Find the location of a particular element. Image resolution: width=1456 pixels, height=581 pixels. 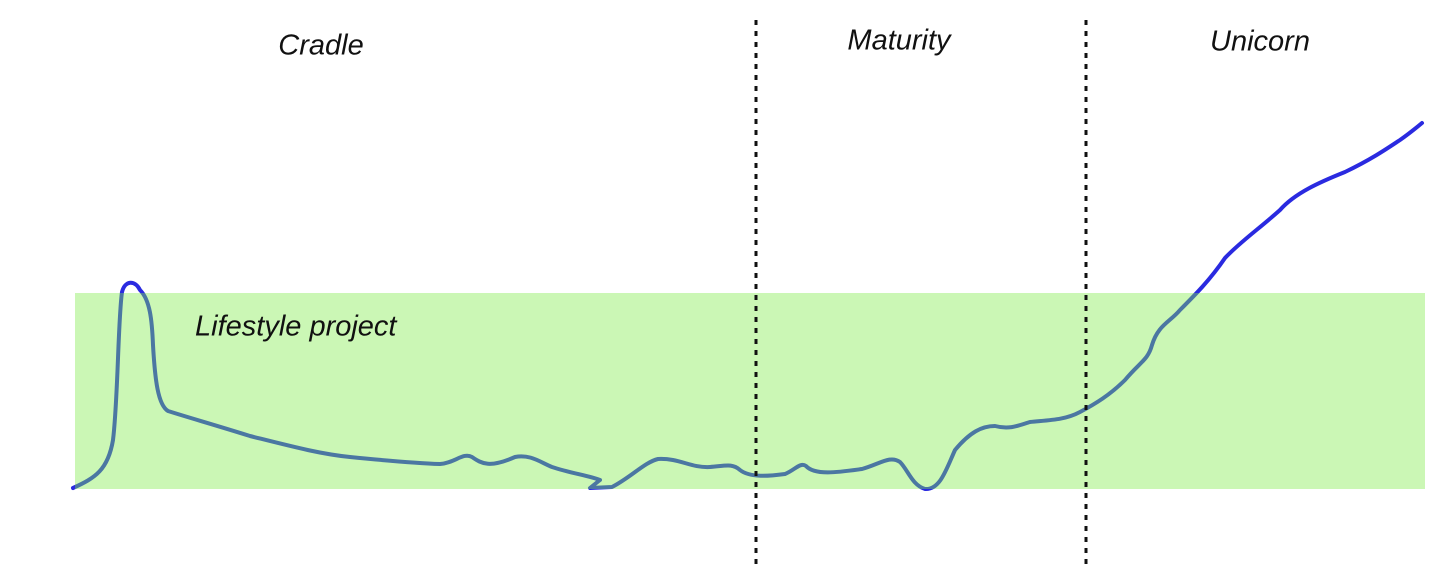

section-label: Unicorn is located at coordinates (1260, 42).